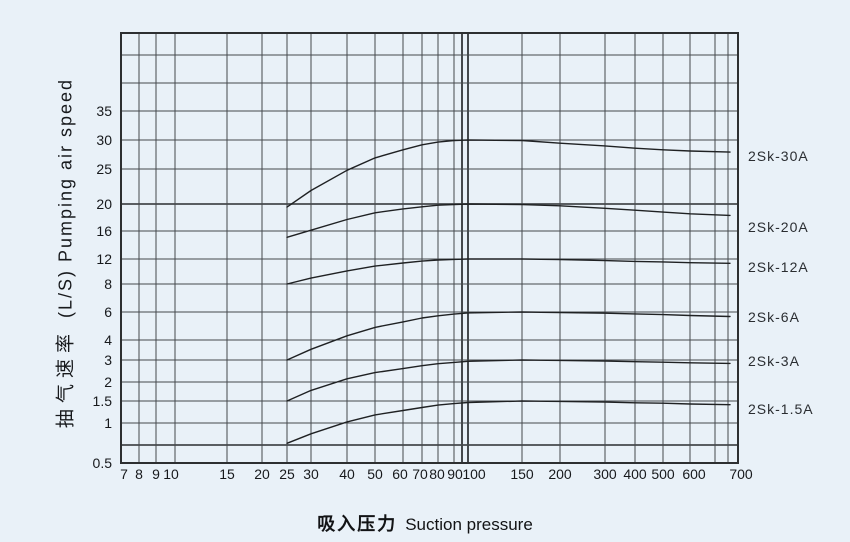 Image resolution: width=850 pixels, height=542 pixels. What do you see at coordinates (104, 259) in the screenshot?
I see `y-tick-label: 12` at bounding box center [104, 259].